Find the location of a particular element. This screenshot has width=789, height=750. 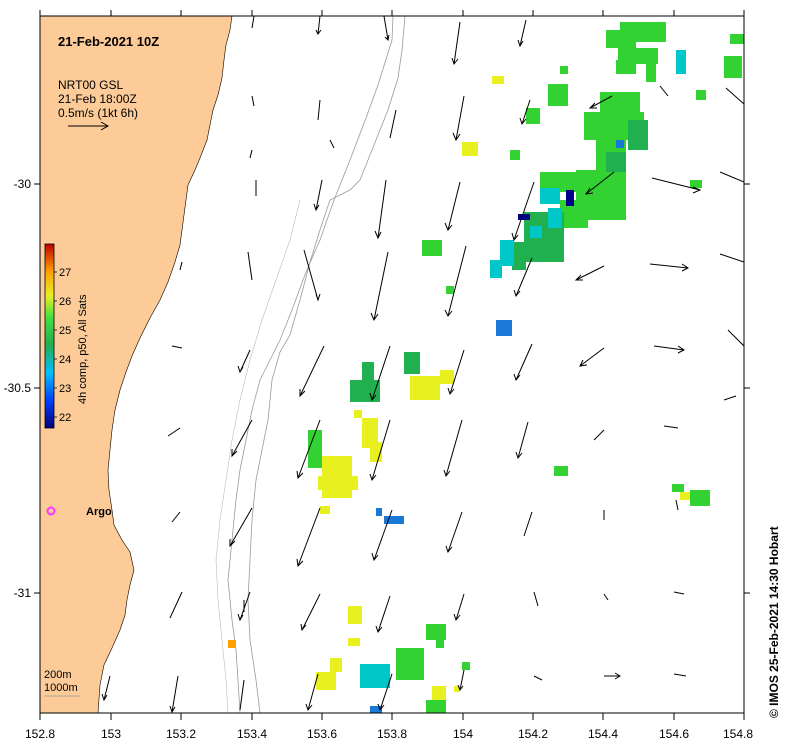

depth-legend-1000m: 1000m is located at coordinates (61, 688).